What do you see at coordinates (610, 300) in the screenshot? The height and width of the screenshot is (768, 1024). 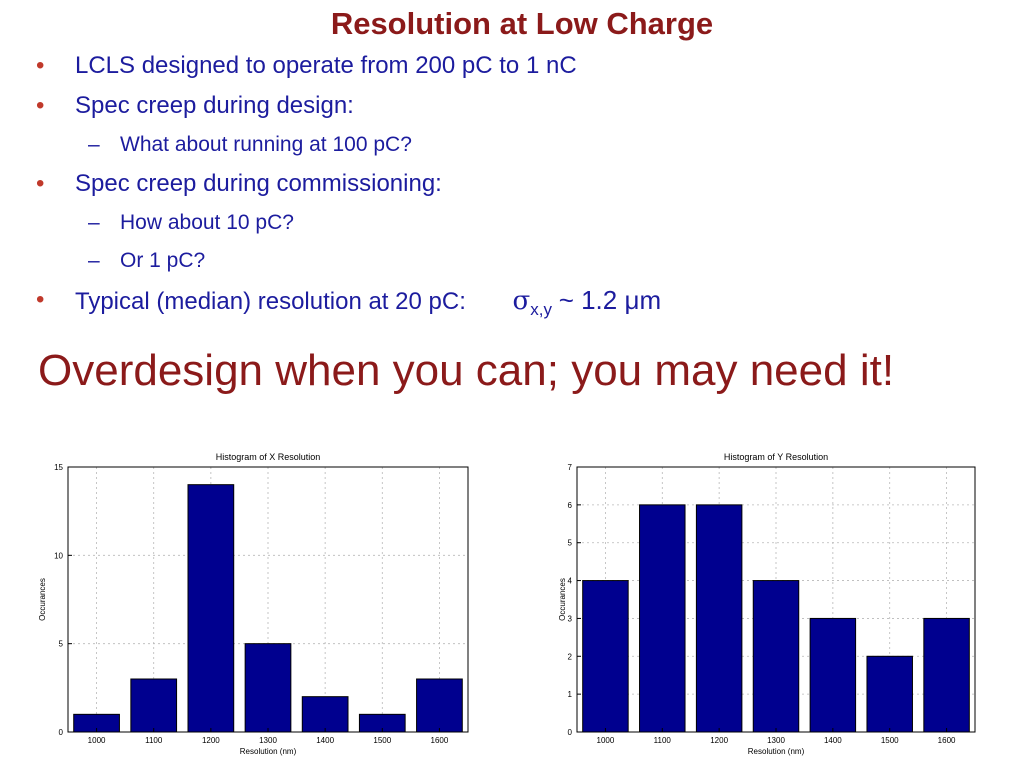 I see `resolution-value: ~ 1.2 μm` at bounding box center [610, 300].